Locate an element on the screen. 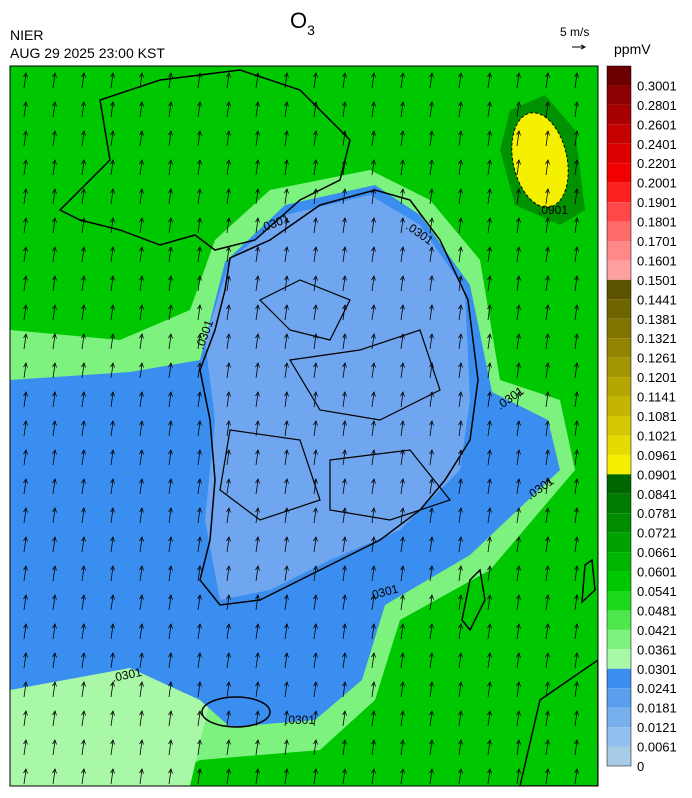  colorbar-frame is located at coordinates (619, 416).